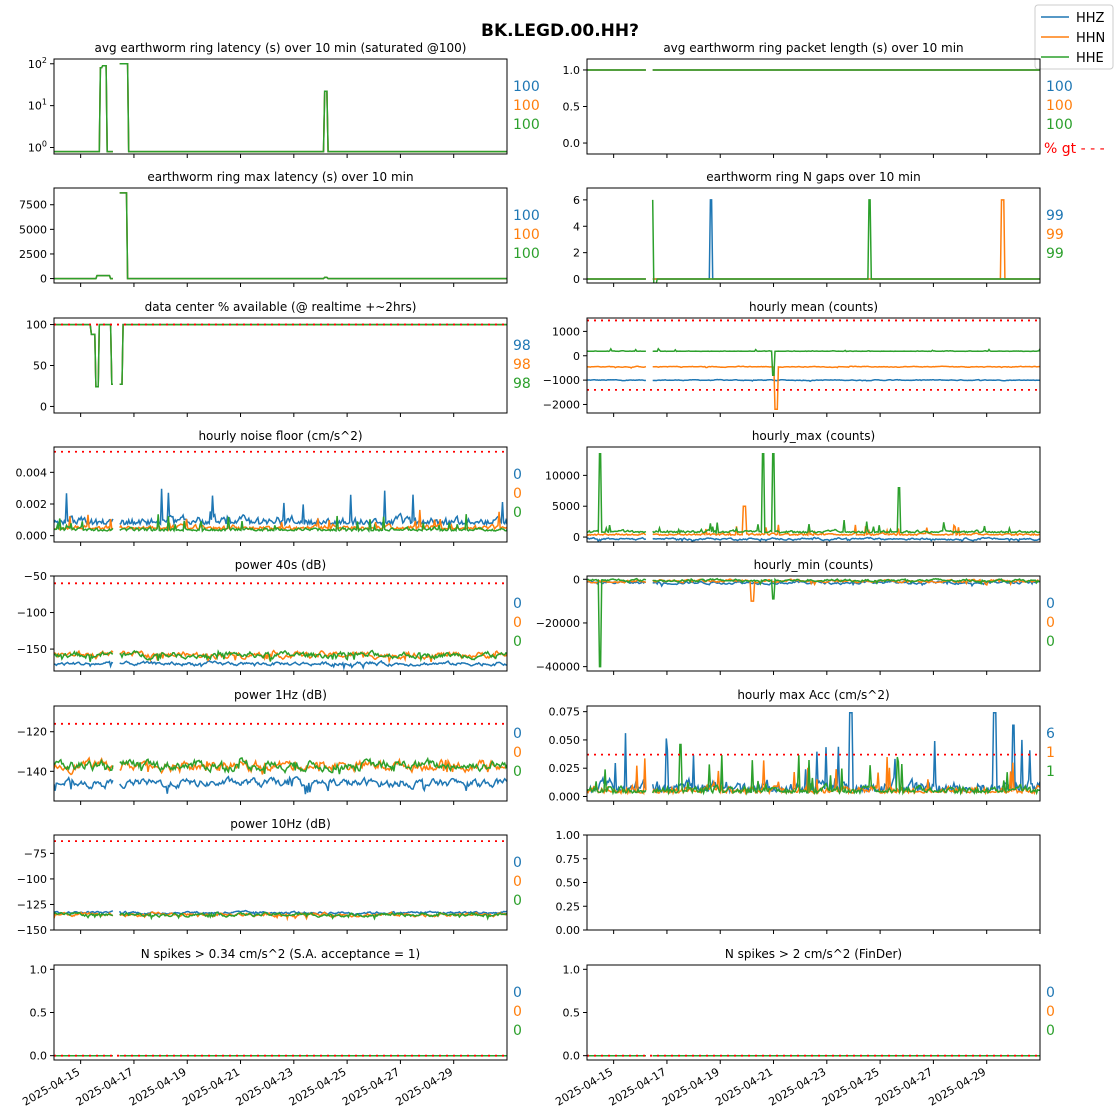 This screenshot has height=1120, width=1120. I want to click on y-tick-label: 0.050, so click(565, 740).